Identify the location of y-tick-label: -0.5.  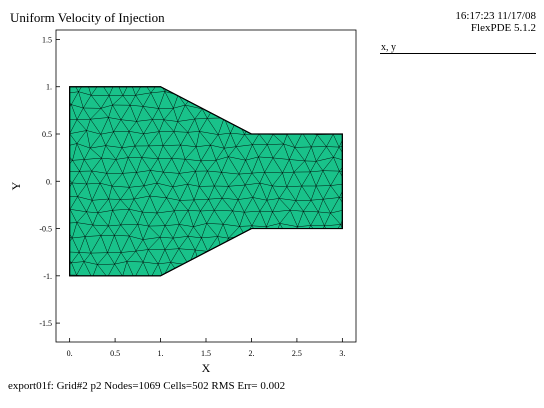
(45, 229).